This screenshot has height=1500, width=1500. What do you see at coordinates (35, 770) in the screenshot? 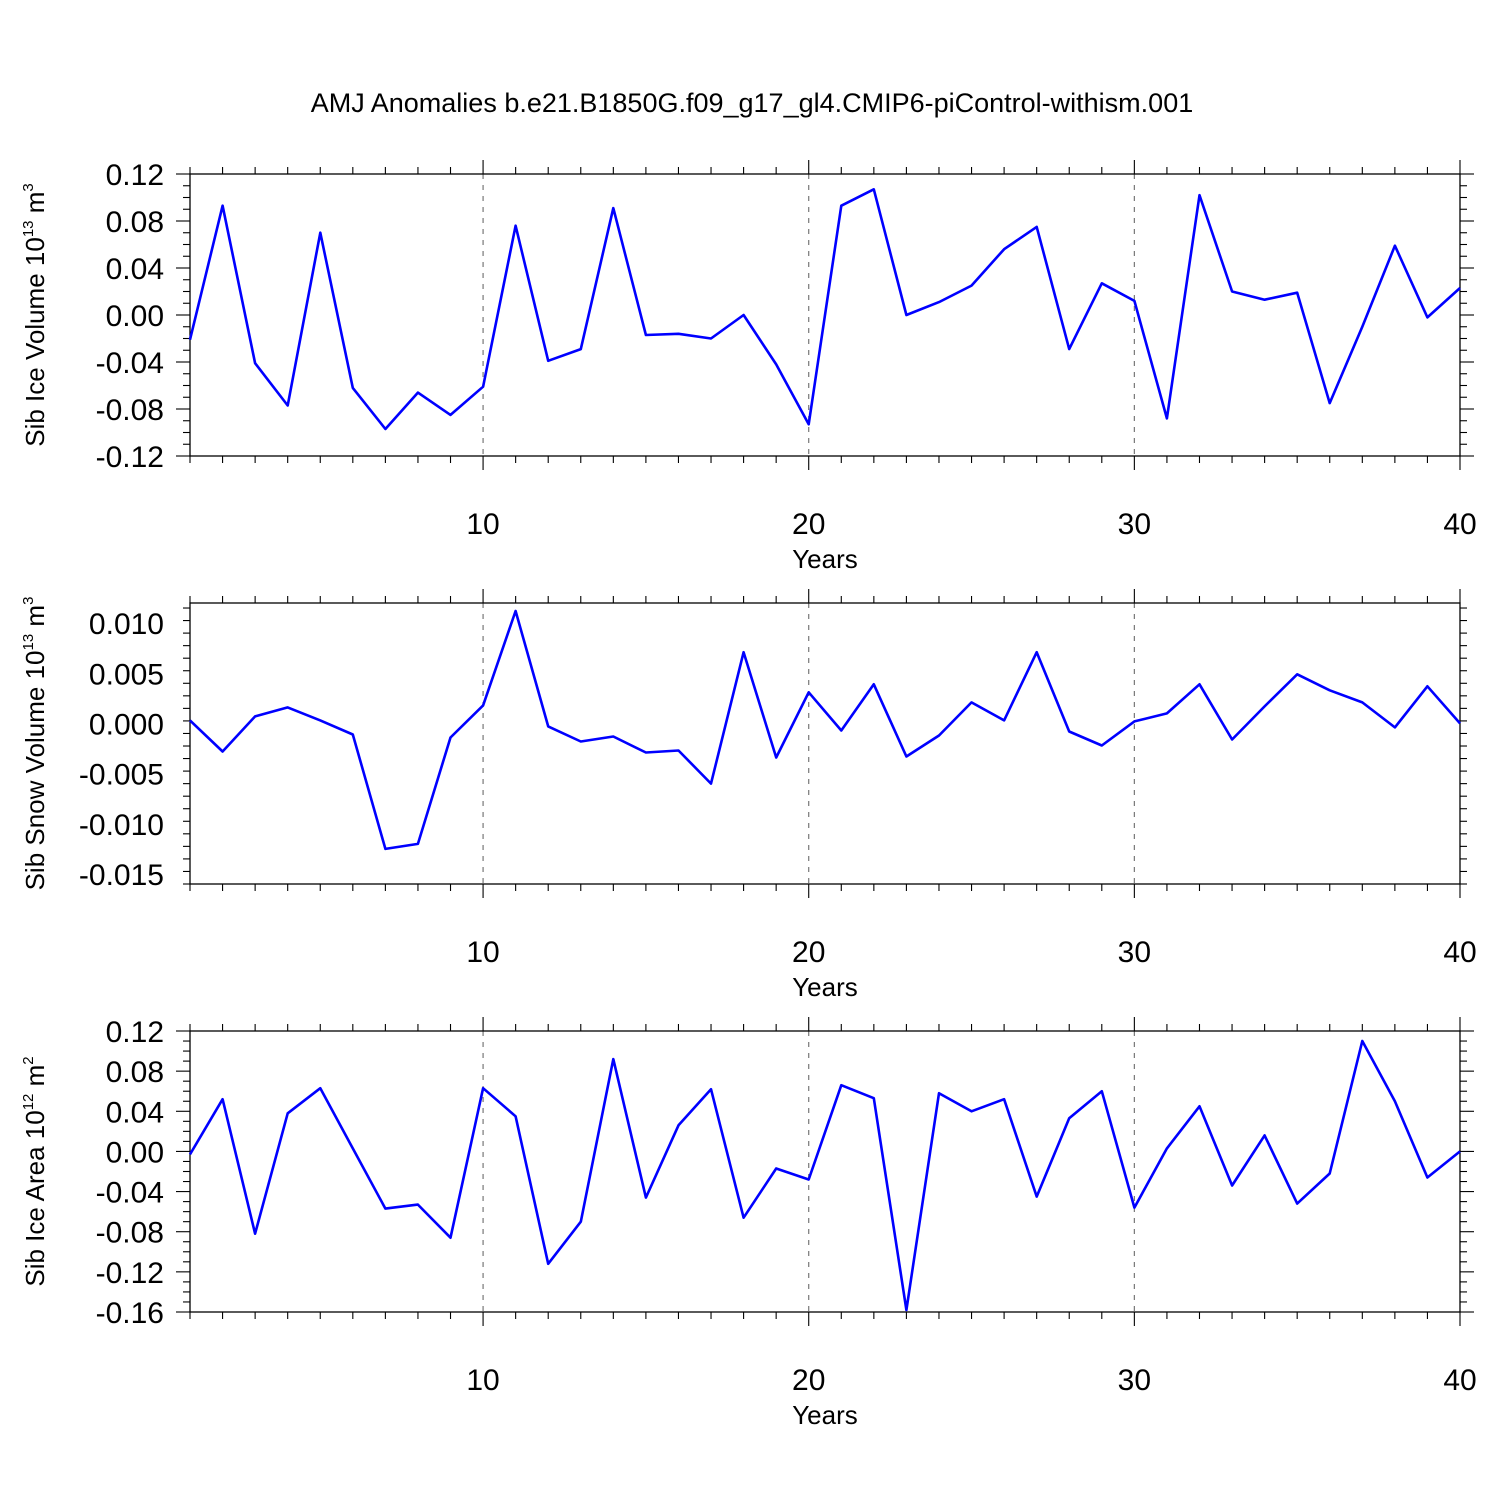
I see `y-axis-label-text: Sib Snow Volume 10` at bounding box center [35, 770].